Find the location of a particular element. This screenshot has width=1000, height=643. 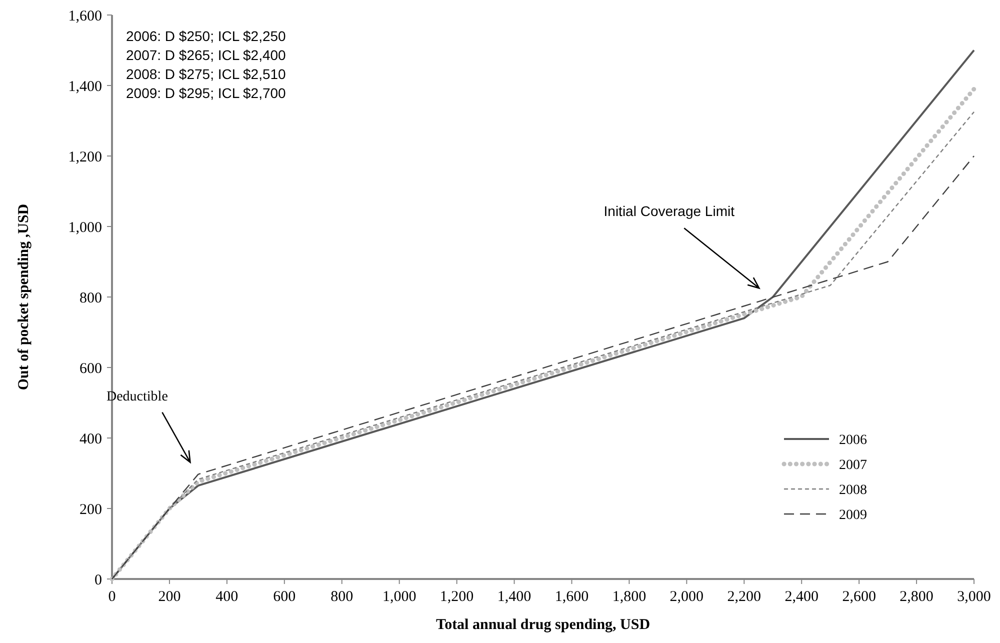

y-tick-label: 0 is located at coordinates (98, 580).